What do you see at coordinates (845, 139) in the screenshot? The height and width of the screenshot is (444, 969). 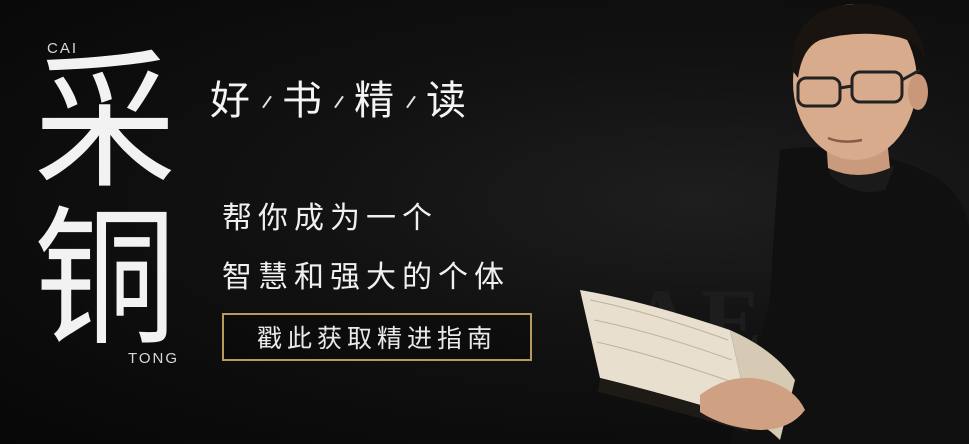 I see `mouth` at bounding box center [845, 139].